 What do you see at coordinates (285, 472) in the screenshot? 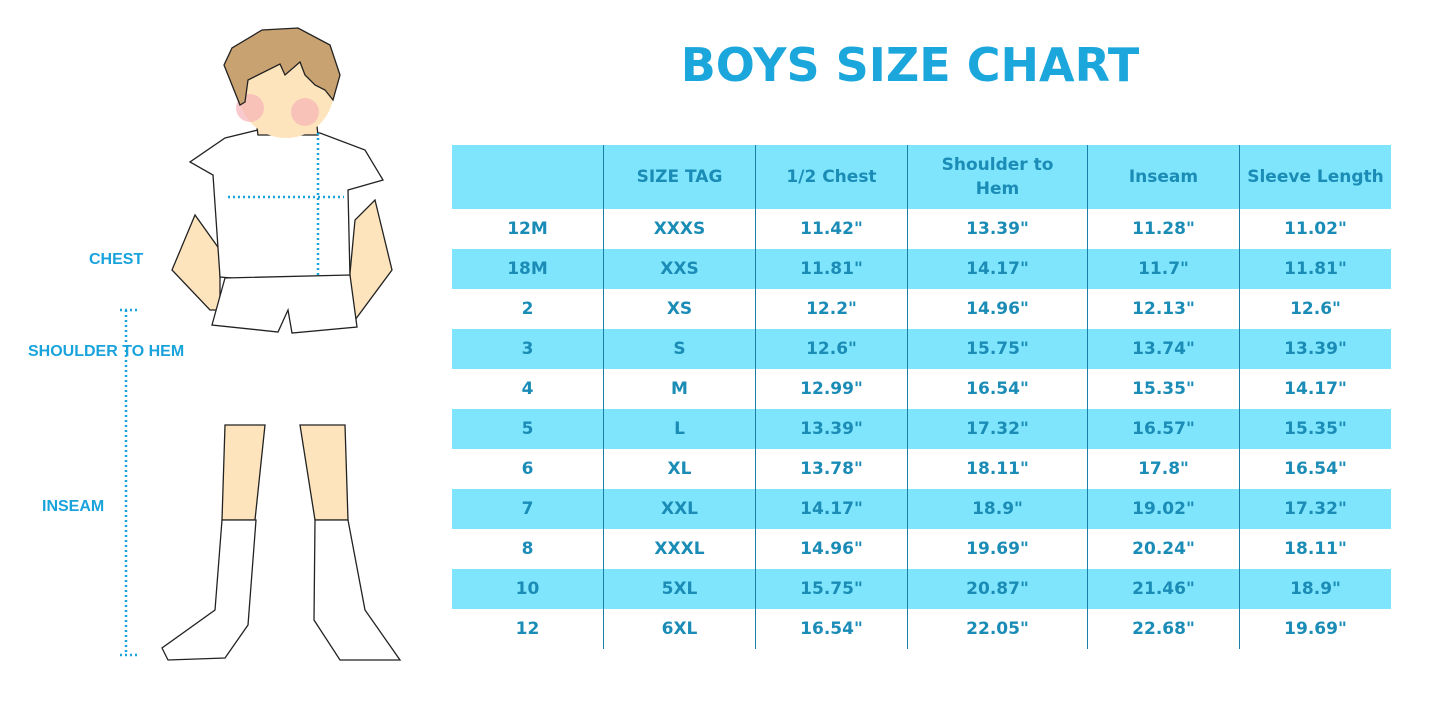
I see `legs` at bounding box center [285, 472].